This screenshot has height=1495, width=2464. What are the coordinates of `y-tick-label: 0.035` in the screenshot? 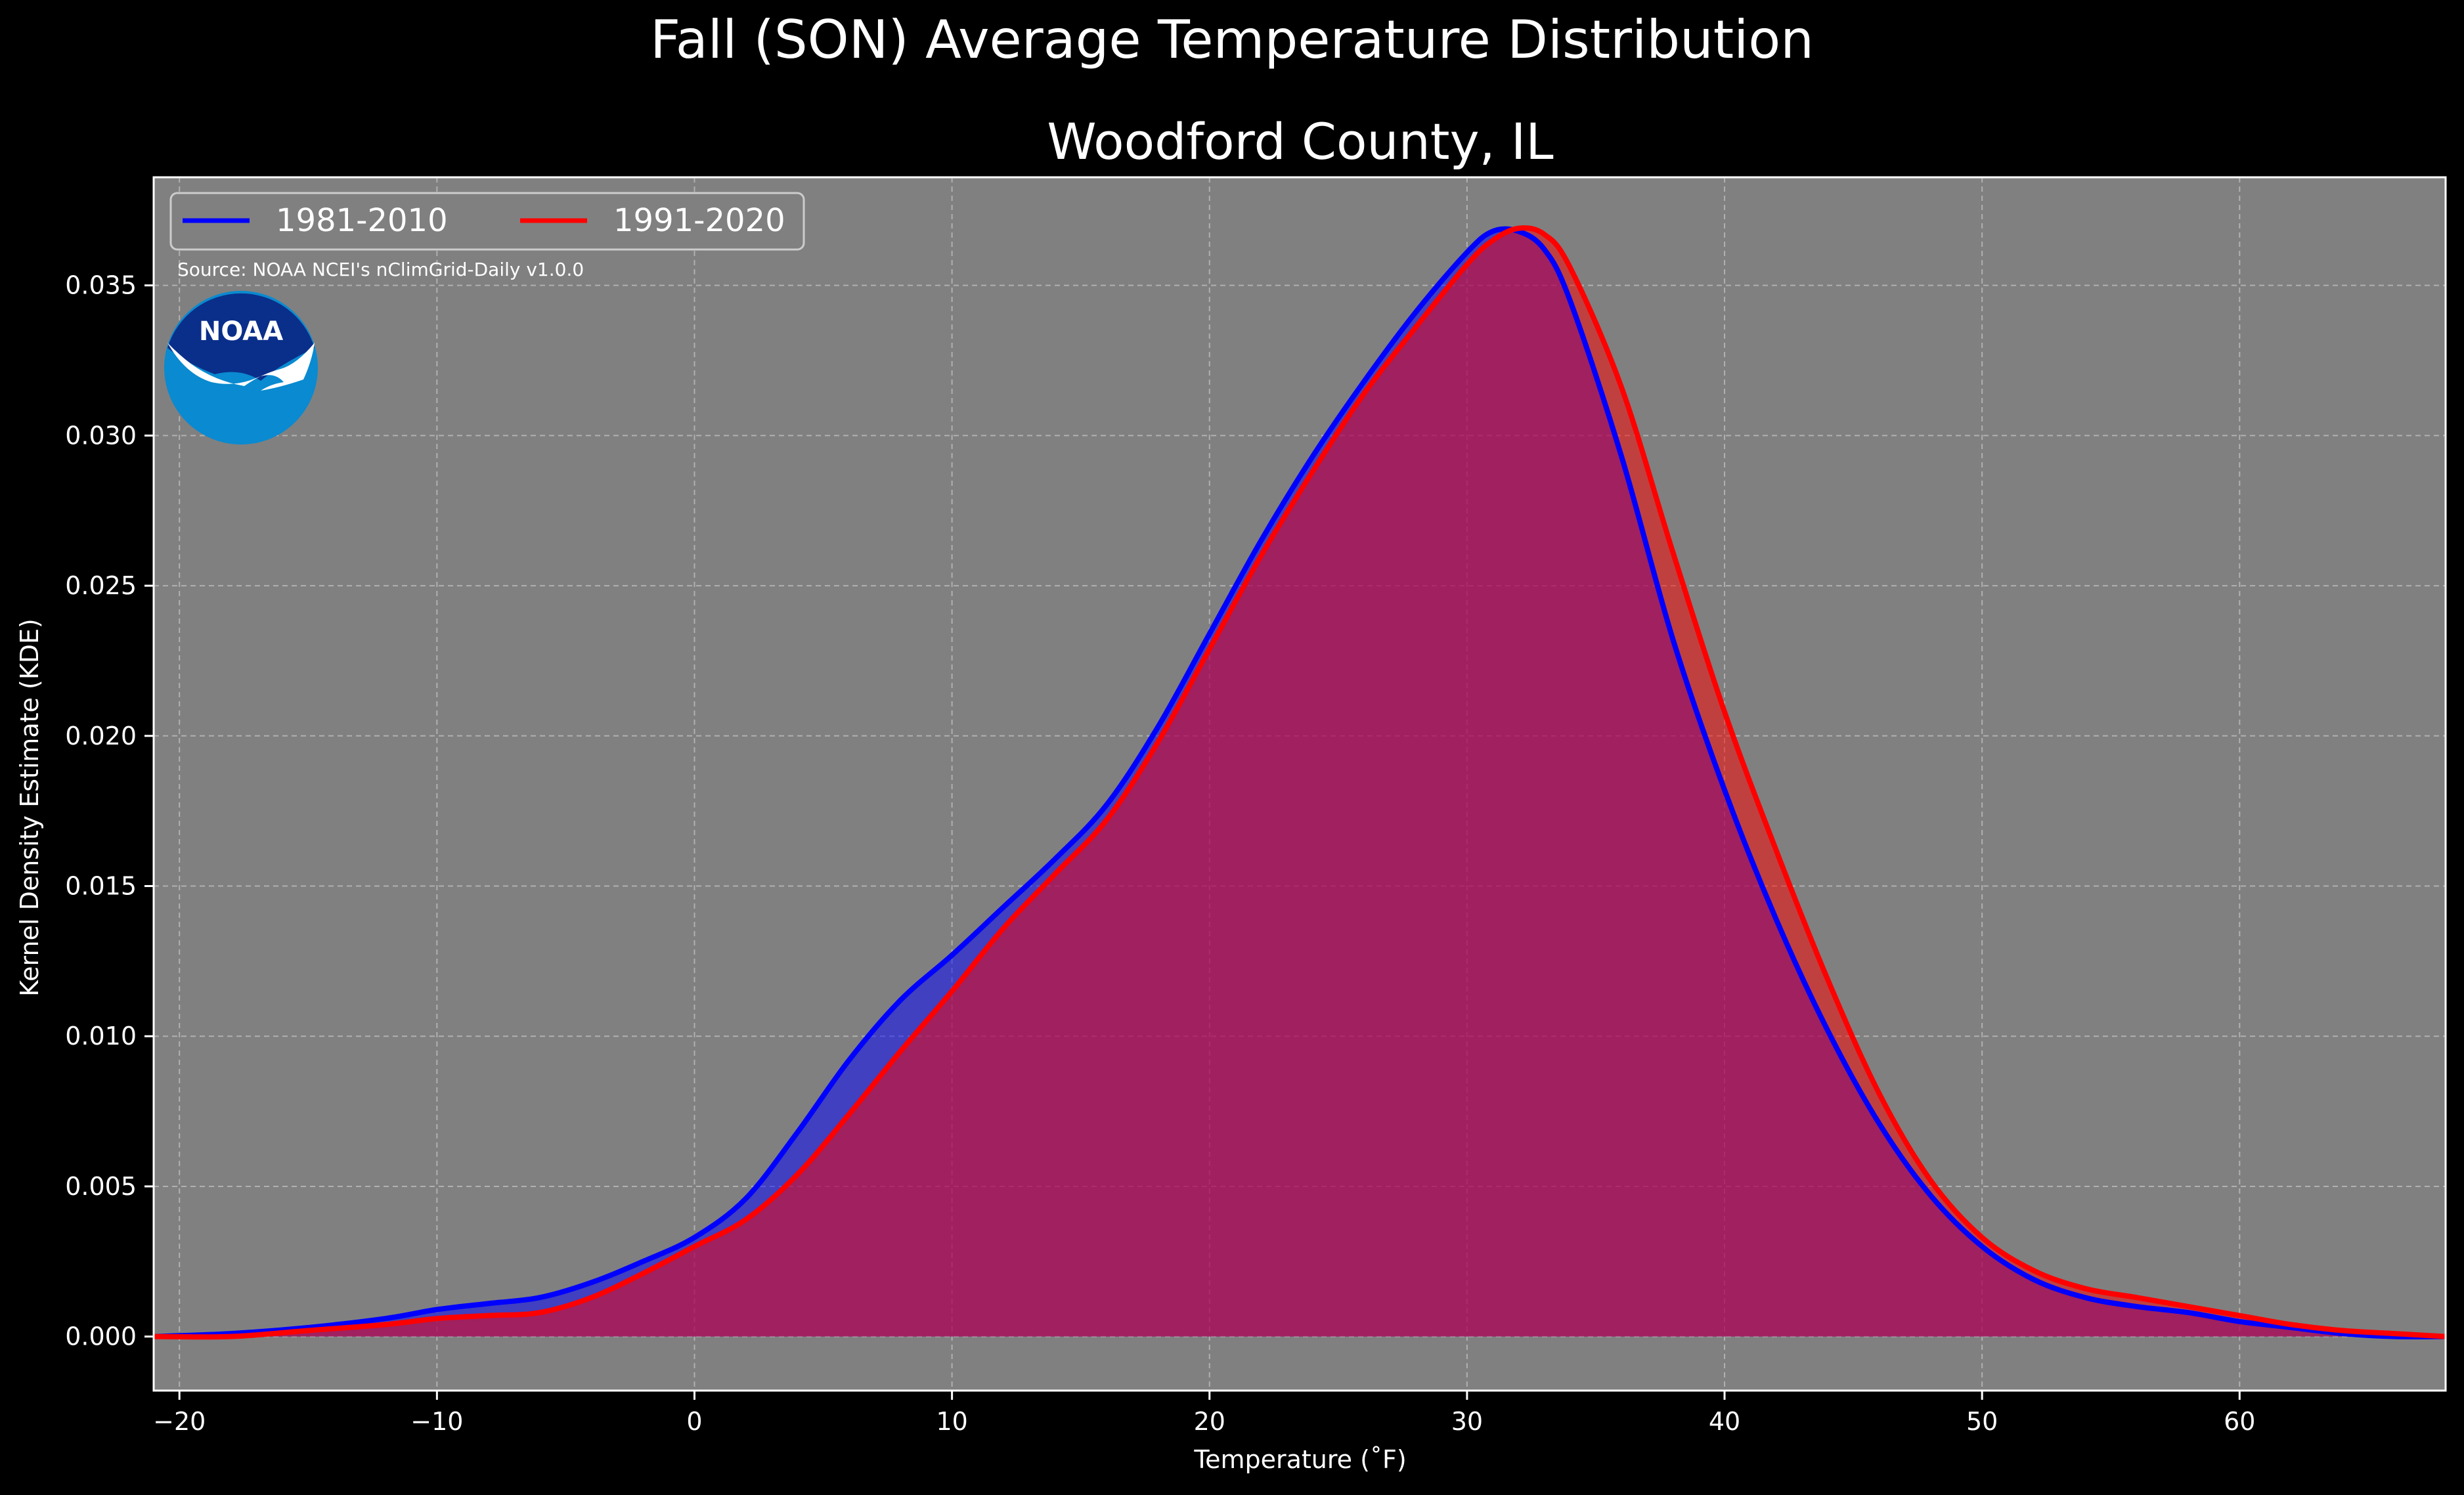 It's located at (101, 285).